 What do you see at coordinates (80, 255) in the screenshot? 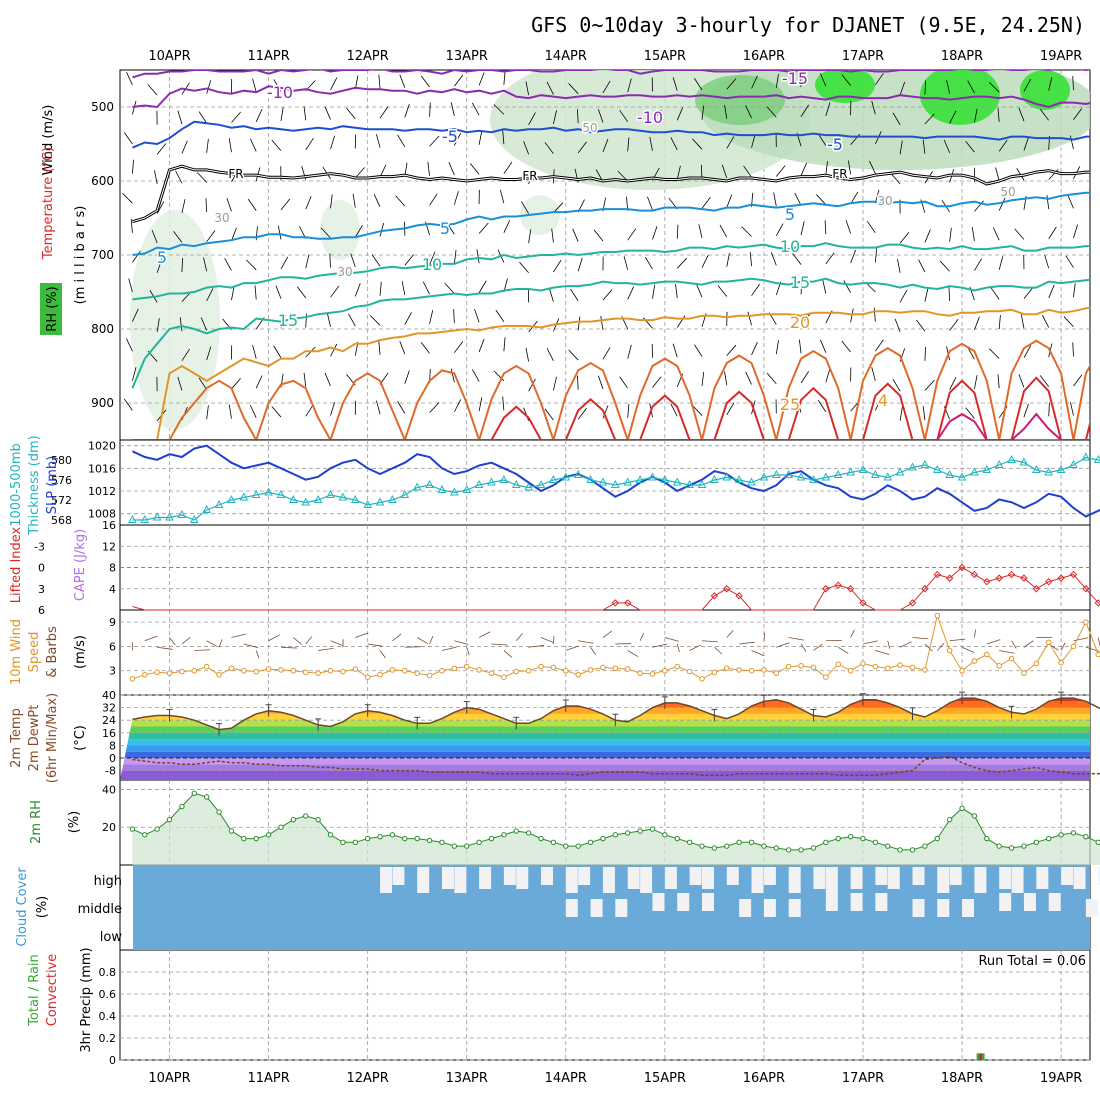
I see `ylabel-millibars: (m i l l i b a r s)` at bounding box center [80, 255].